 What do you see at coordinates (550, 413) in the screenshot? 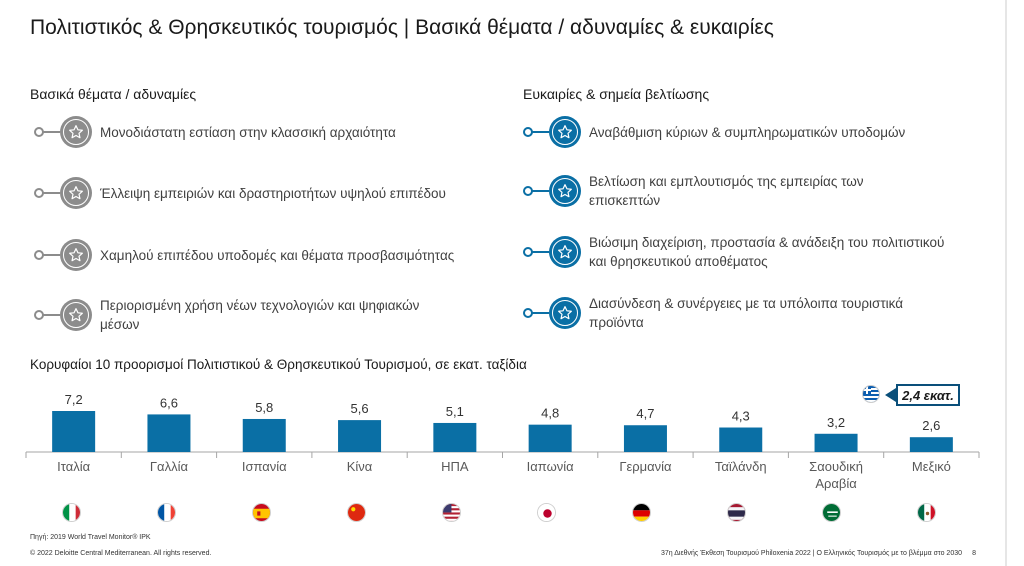
I see `data-label: 4,8` at bounding box center [550, 413].